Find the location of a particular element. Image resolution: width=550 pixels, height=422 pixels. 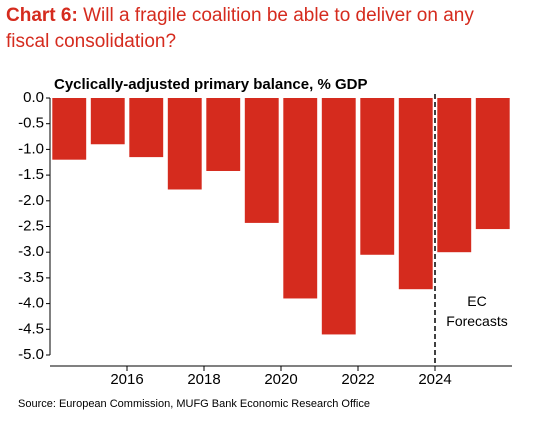

title-prefix: Chart 6: is located at coordinates (42, 15).